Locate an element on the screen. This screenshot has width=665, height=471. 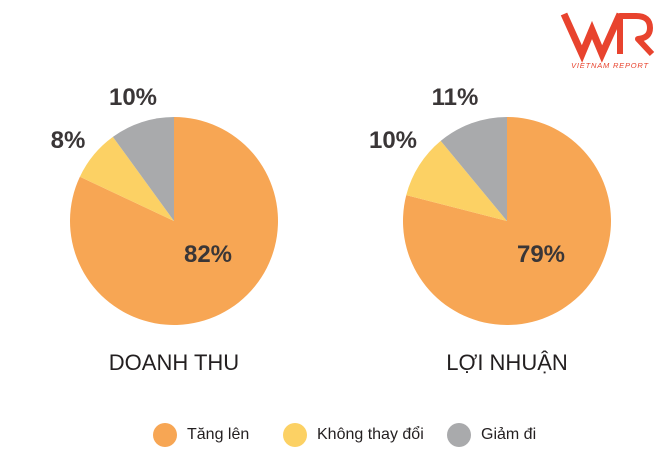
pie-1-slice-decrease is located at coordinates (143, 169).